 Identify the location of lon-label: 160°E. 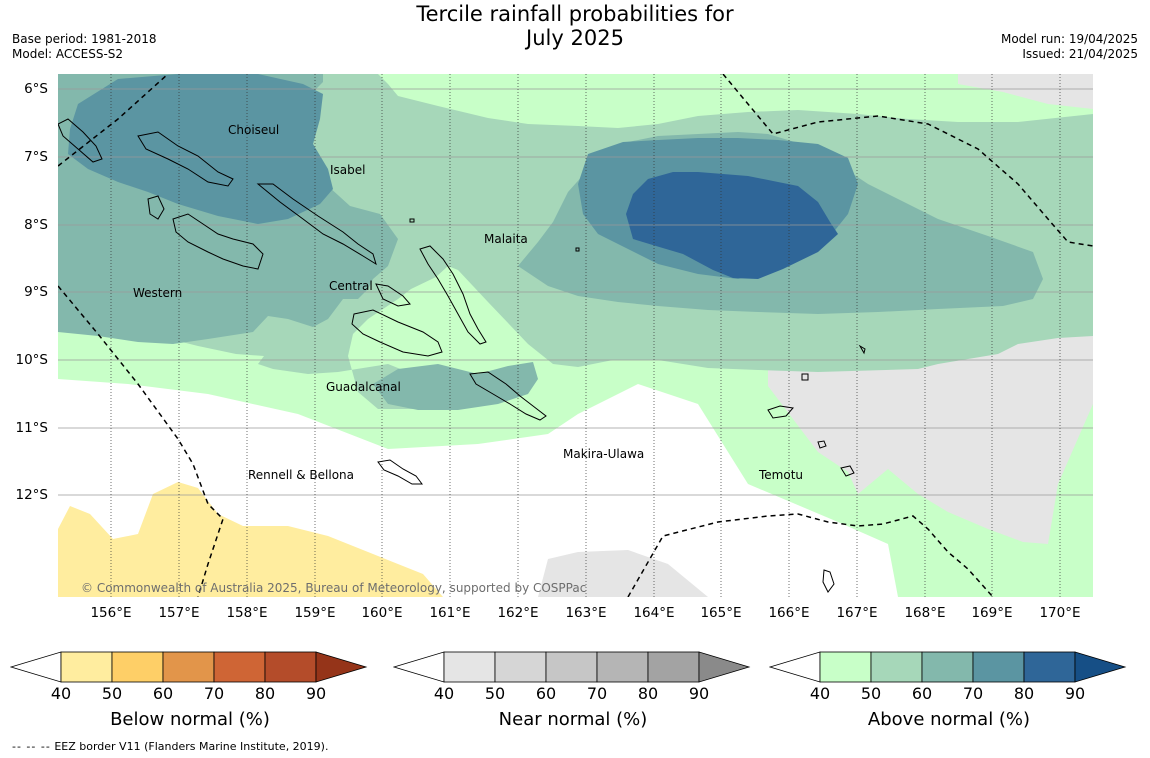
(382, 613).